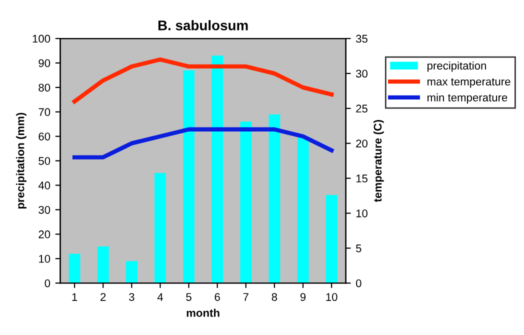 Image resolution: width=524 pixels, height=335 pixels. I want to click on y-tick-label: 30, so click(44, 210).